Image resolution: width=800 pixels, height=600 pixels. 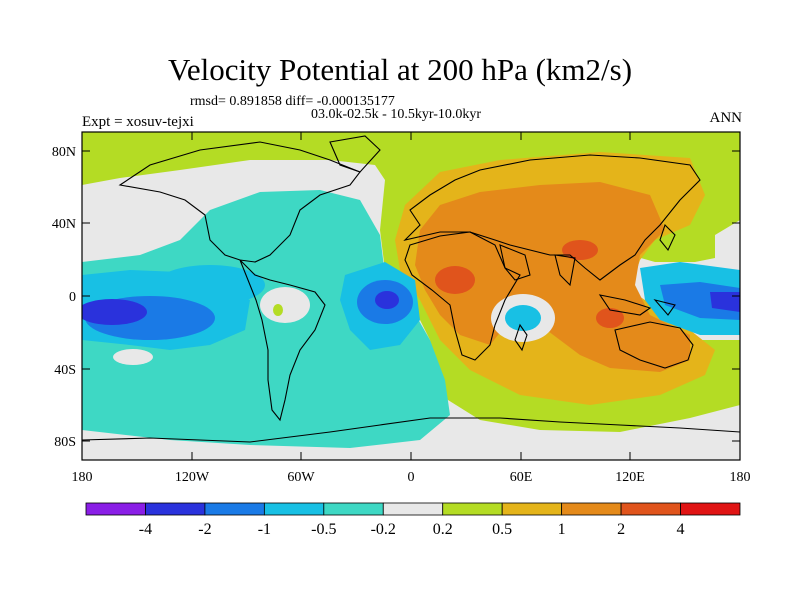 I want to click on south-pacific-neutral, so click(x=133, y=357).